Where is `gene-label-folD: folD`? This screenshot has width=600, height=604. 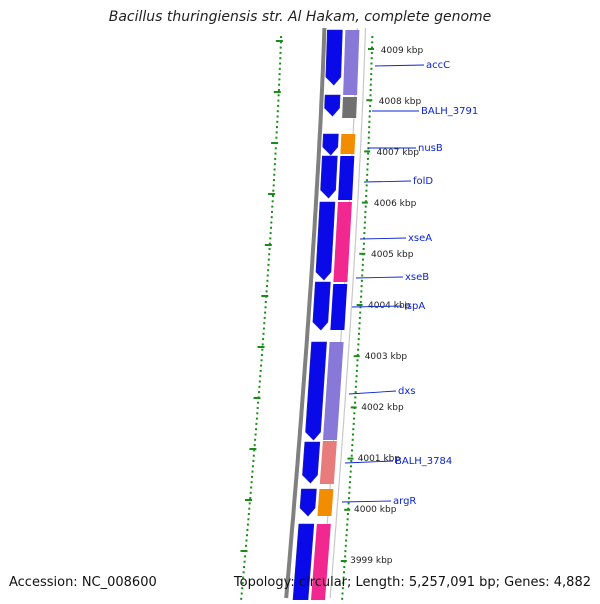
gene-label-folD: folD is located at coordinates (423, 181).